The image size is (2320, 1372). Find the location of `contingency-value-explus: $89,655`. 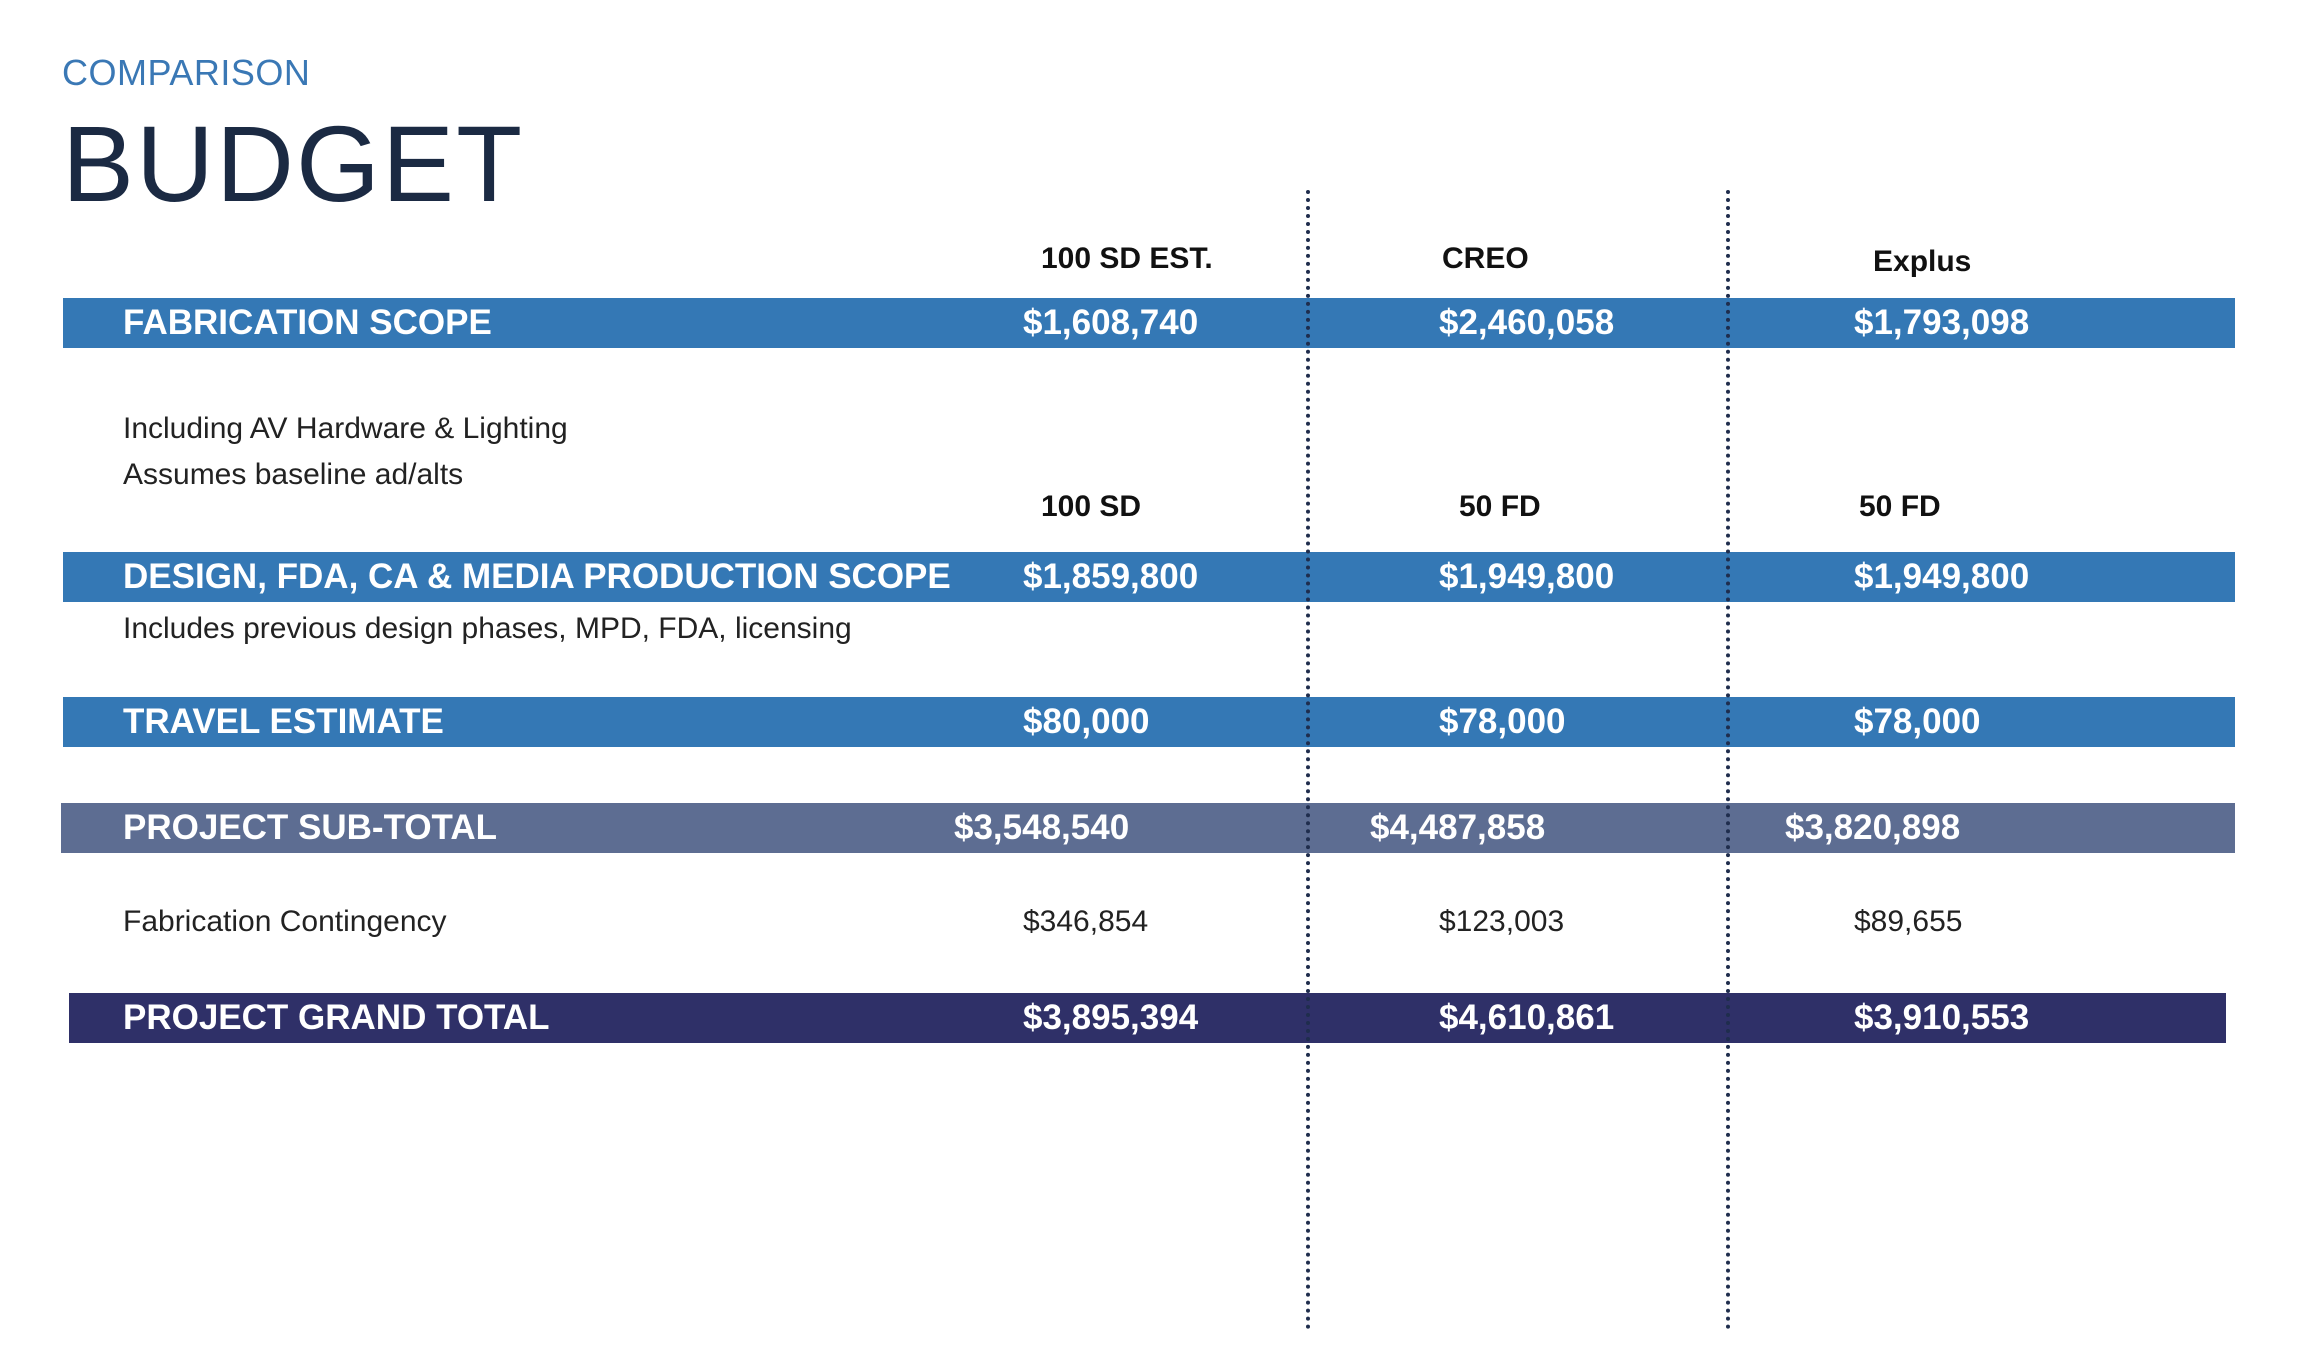

contingency-value-explus: $89,655 is located at coordinates (1908, 921).